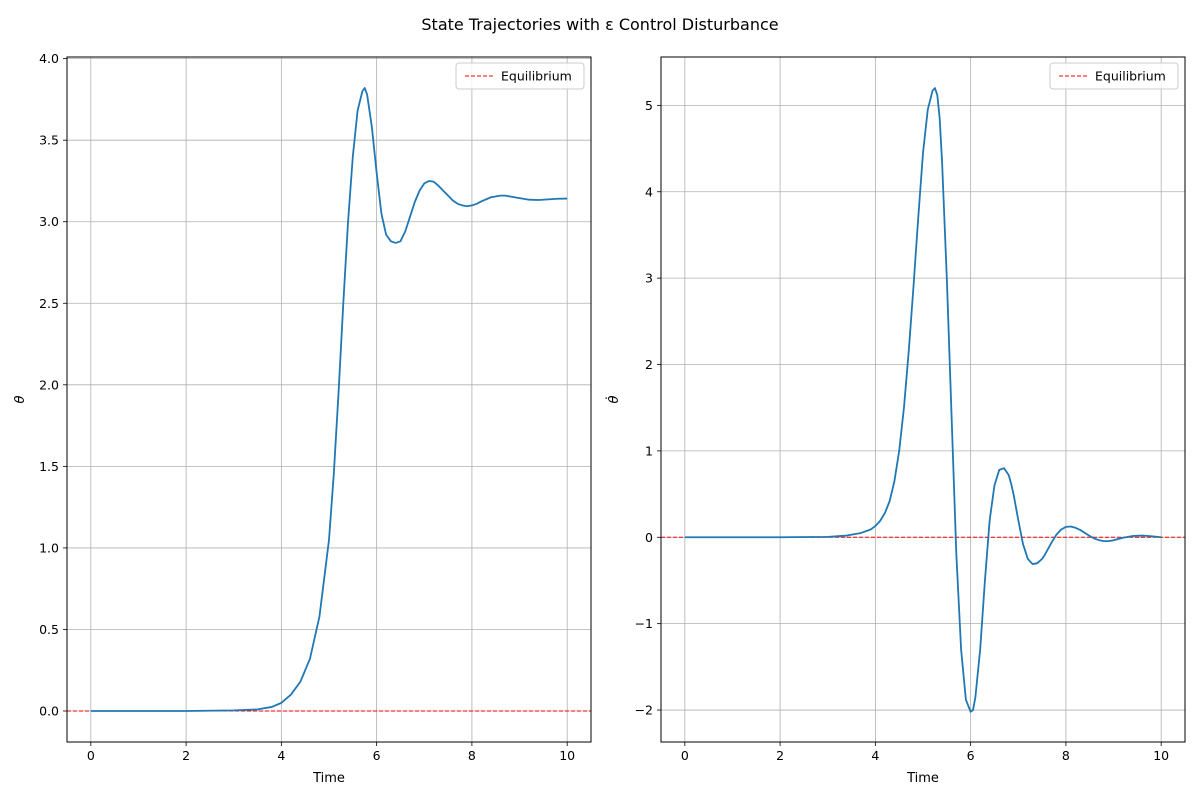 This screenshot has width=1200, height=800. What do you see at coordinates (49, 711) in the screenshot?
I see `y-tick-label: 0.0` at bounding box center [49, 711].